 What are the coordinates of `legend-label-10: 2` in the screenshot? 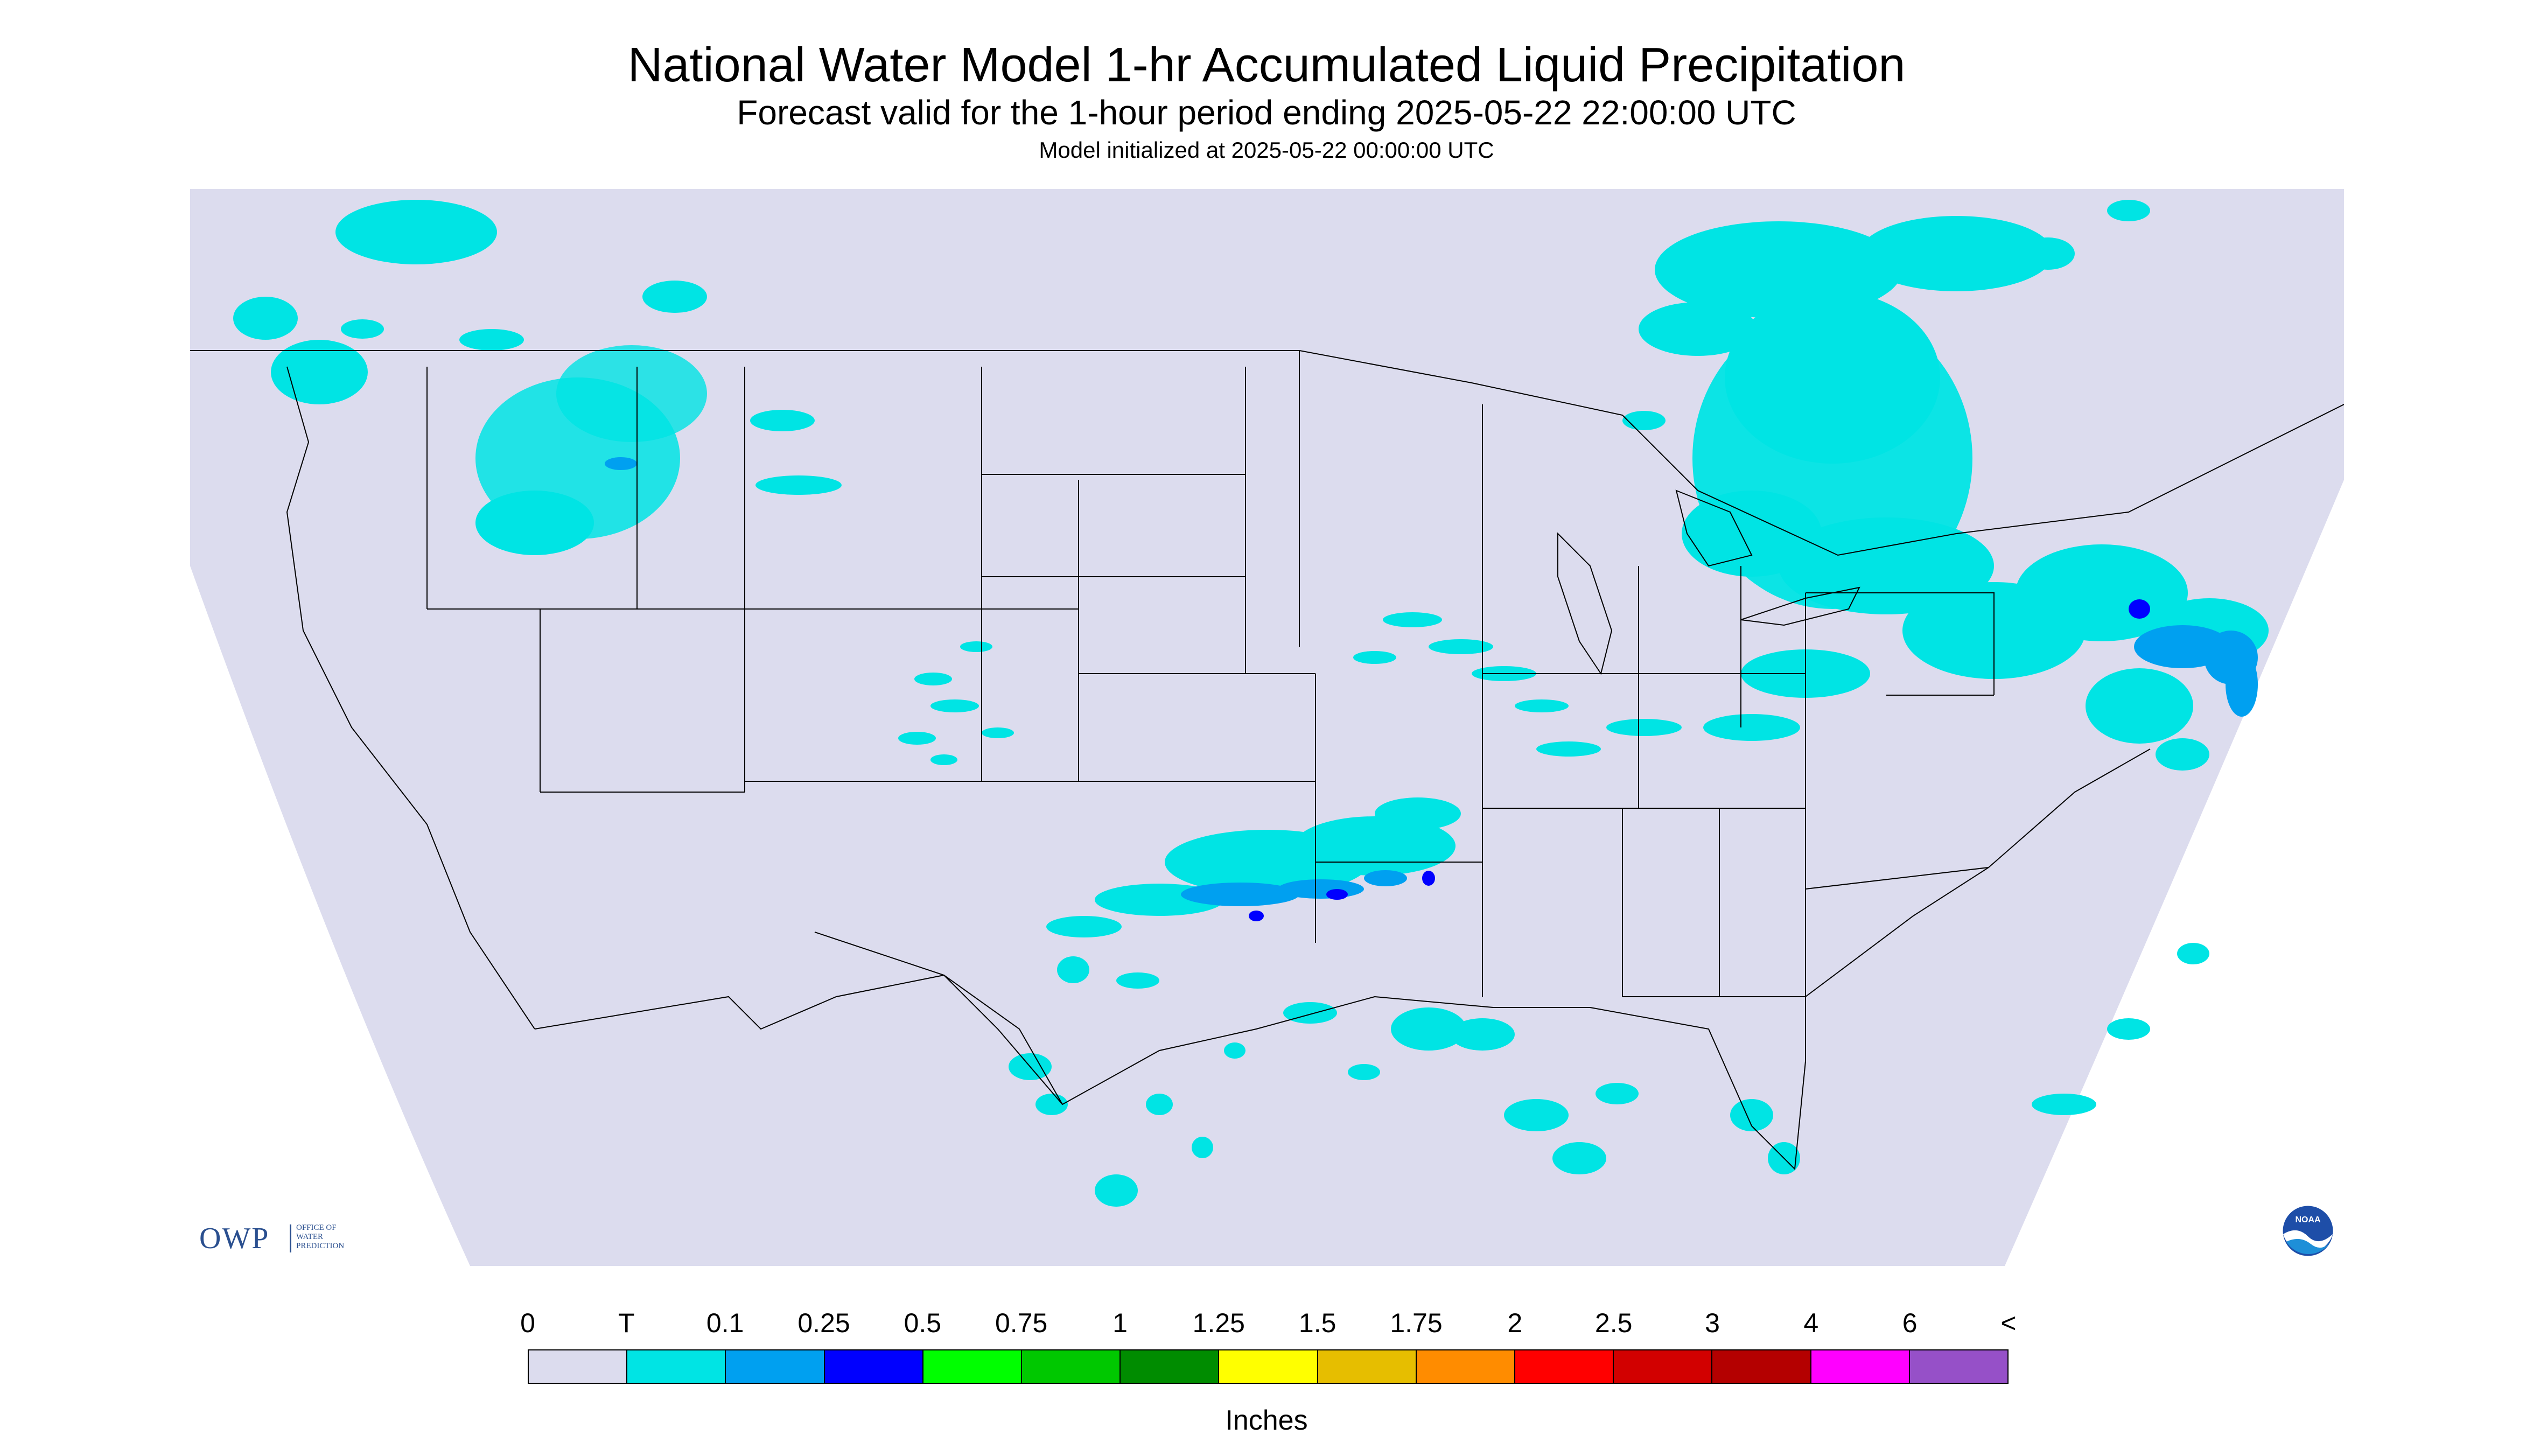 It's located at (1515, 1323).